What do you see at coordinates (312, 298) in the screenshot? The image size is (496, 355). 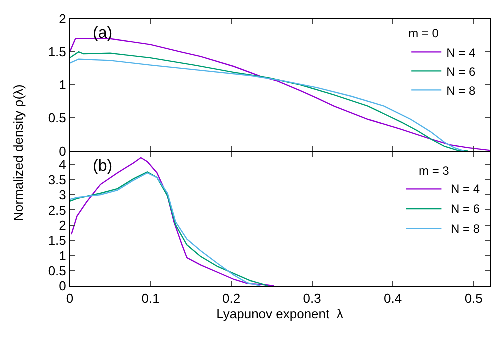 I see `x-tick-label: 0.3` at bounding box center [312, 298].